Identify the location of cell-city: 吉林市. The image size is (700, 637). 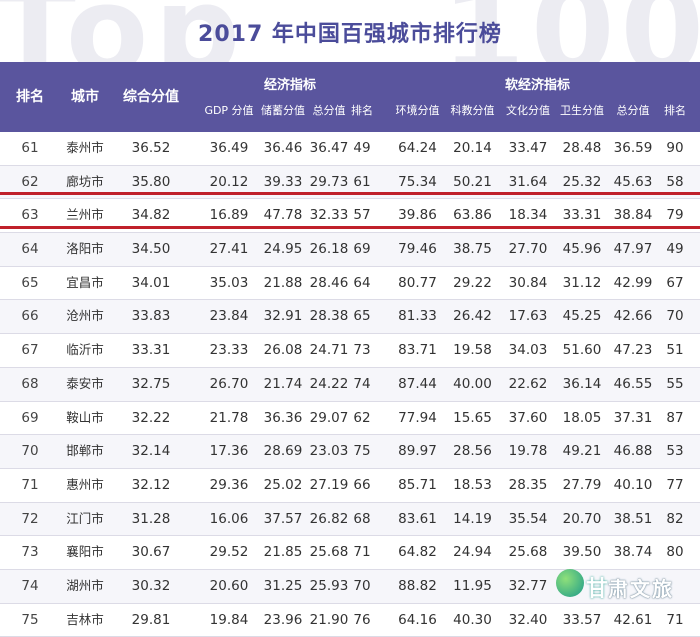
(85, 620).